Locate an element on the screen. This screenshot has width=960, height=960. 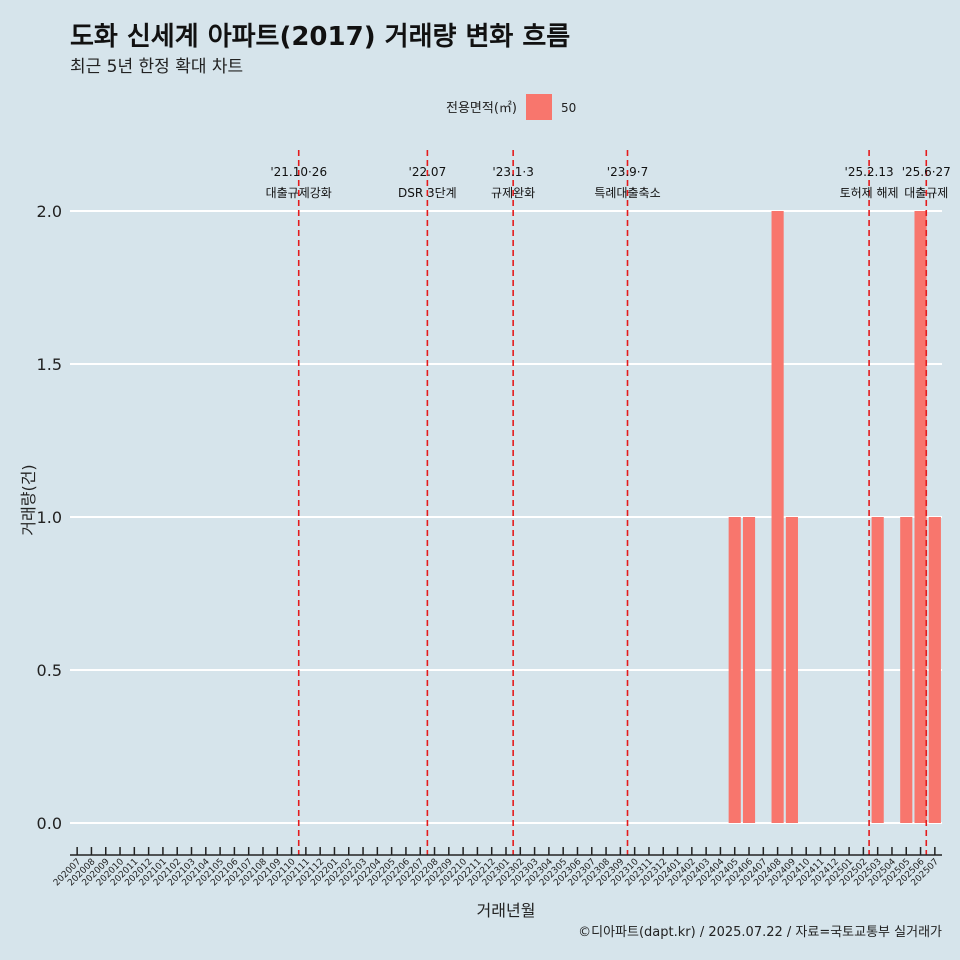
event-name-label: 토허제 해제 is located at coordinates (869, 193).